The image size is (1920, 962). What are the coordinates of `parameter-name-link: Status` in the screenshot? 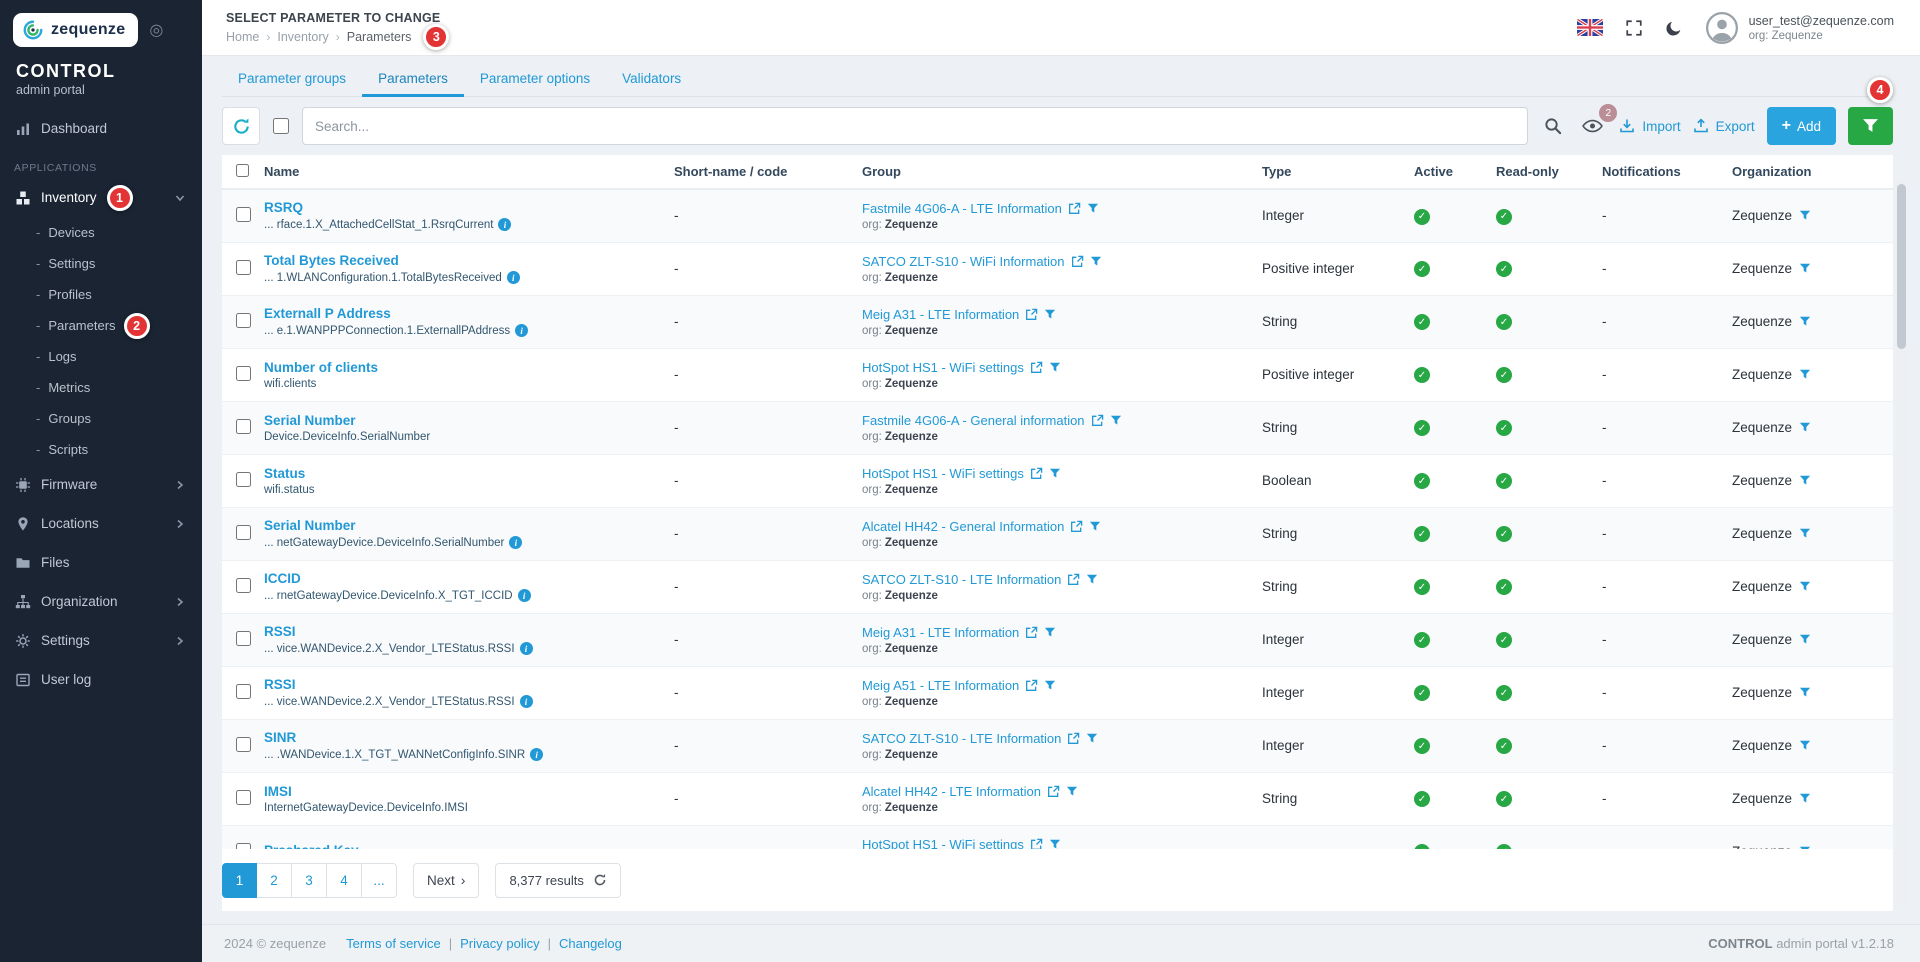 It's located at (285, 473).